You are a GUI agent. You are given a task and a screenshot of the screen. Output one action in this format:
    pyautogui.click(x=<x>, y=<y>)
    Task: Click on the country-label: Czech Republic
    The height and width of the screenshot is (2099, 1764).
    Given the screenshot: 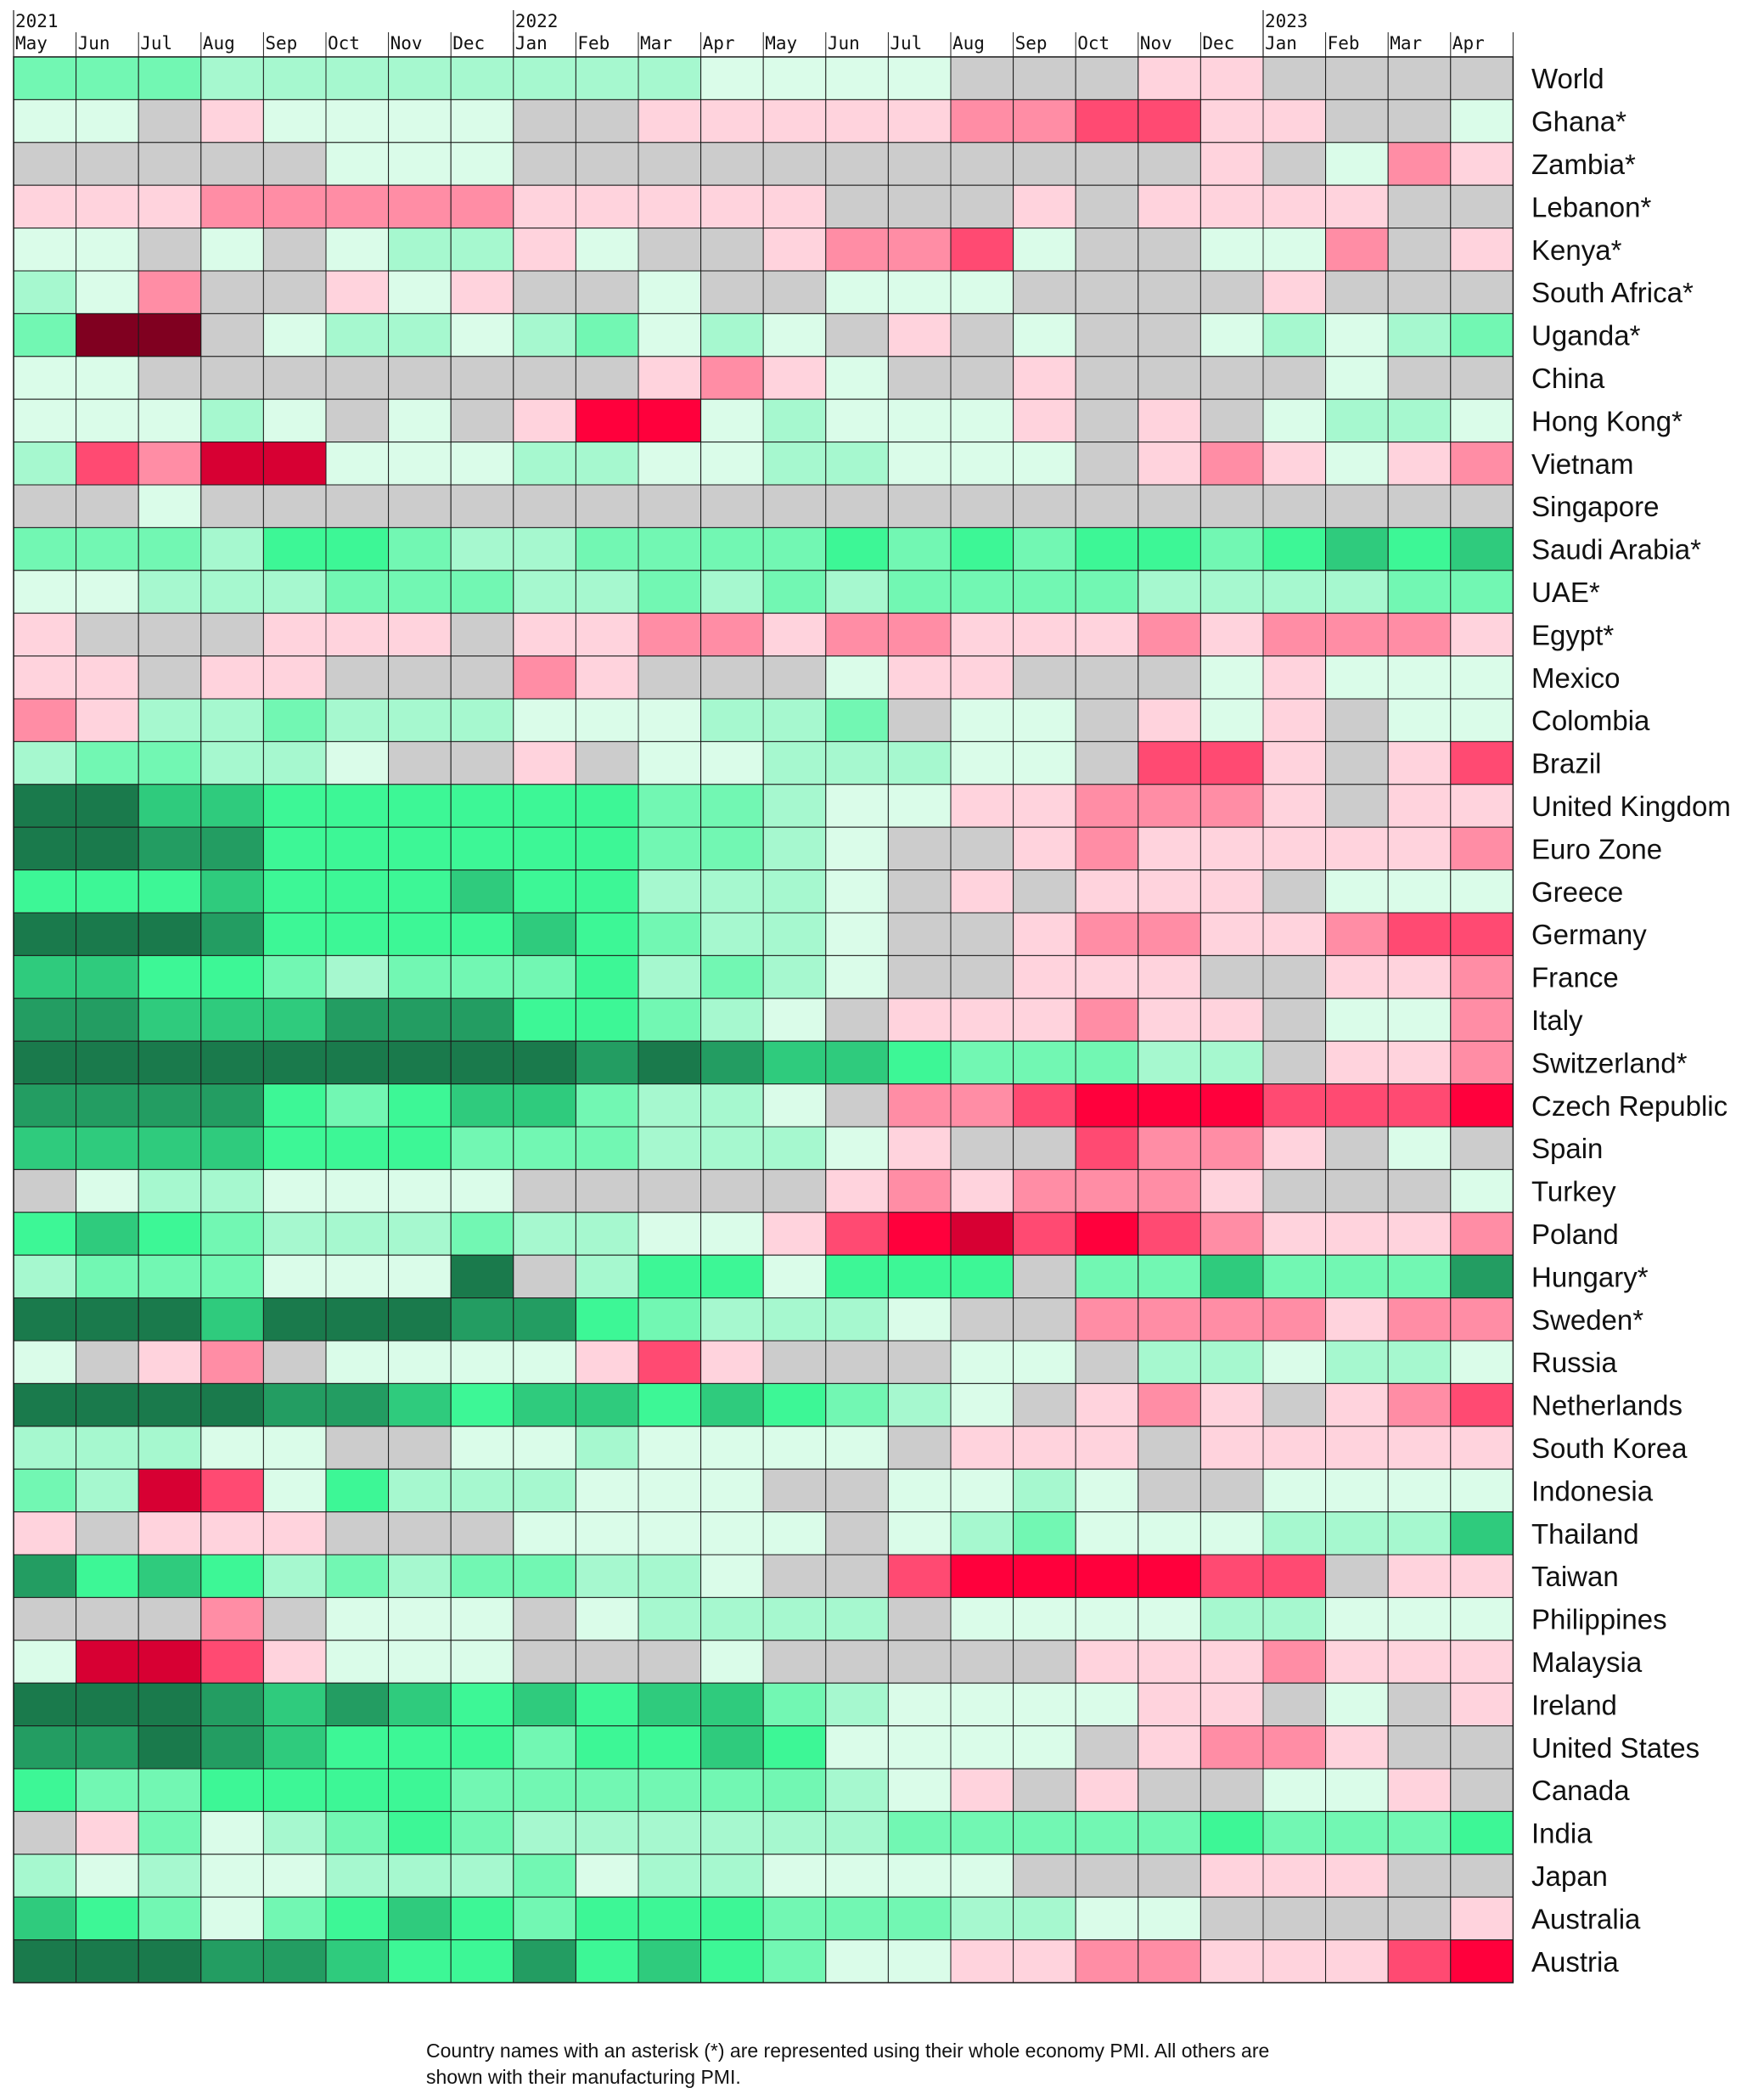 What is the action you would take?
    pyautogui.click(x=1629, y=1106)
    